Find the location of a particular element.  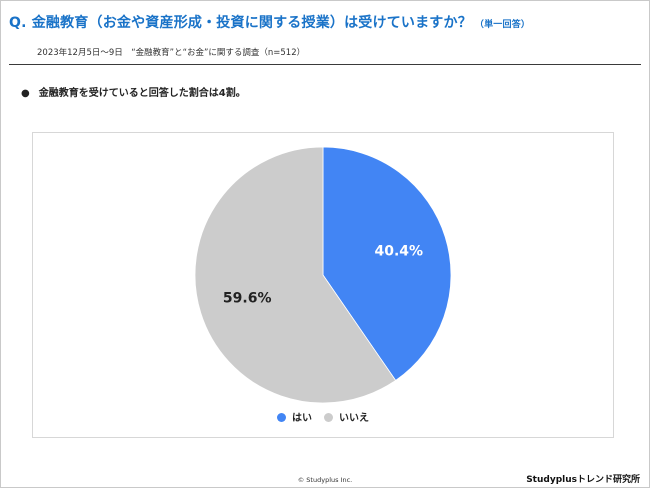

summary-line: ● 金融教育を受けていると回答した割合は4割。 is located at coordinates (133, 91).